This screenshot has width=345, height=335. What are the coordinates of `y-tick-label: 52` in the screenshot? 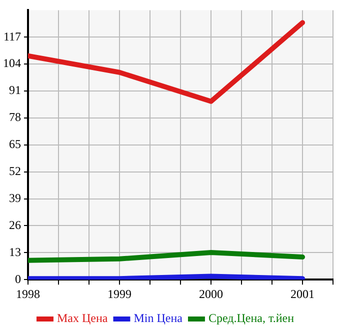 It's located at (15, 171).